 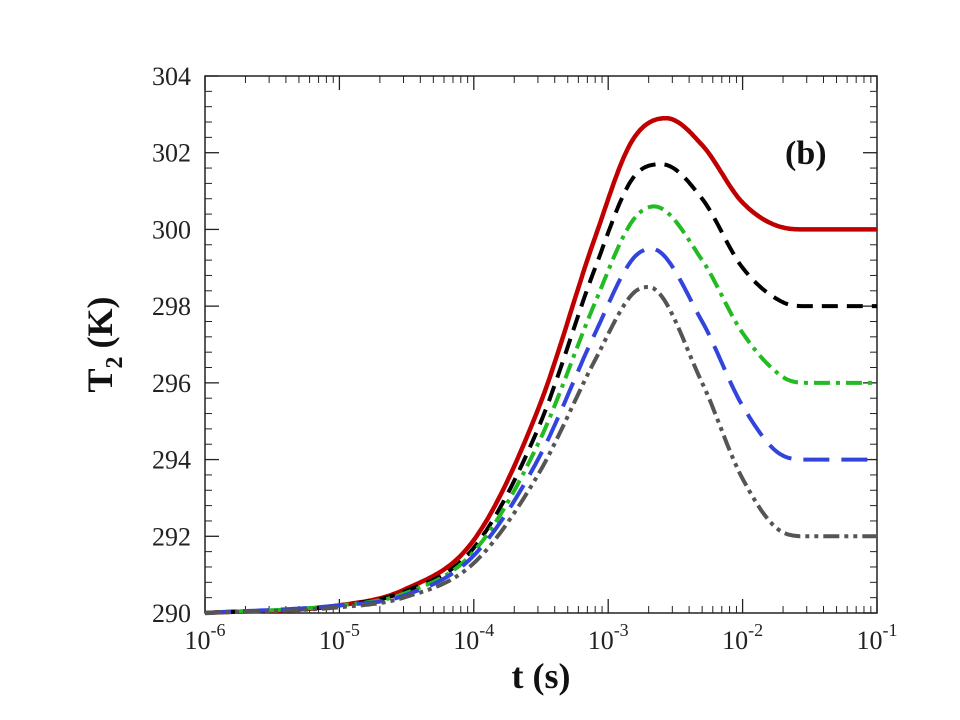 I want to click on x-tick-label: 10⁻⁵, so click(x=339, y=637).